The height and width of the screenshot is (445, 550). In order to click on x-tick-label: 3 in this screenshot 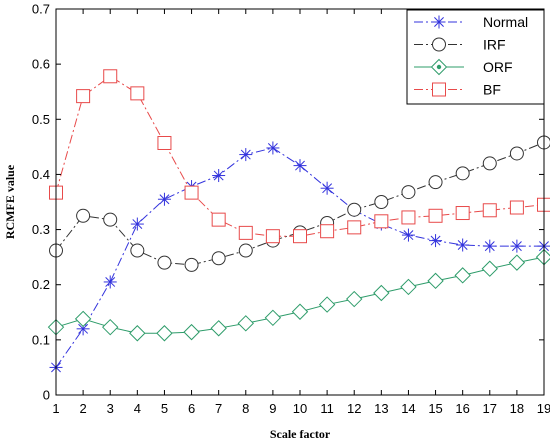, I will do `click(110, 408)`.